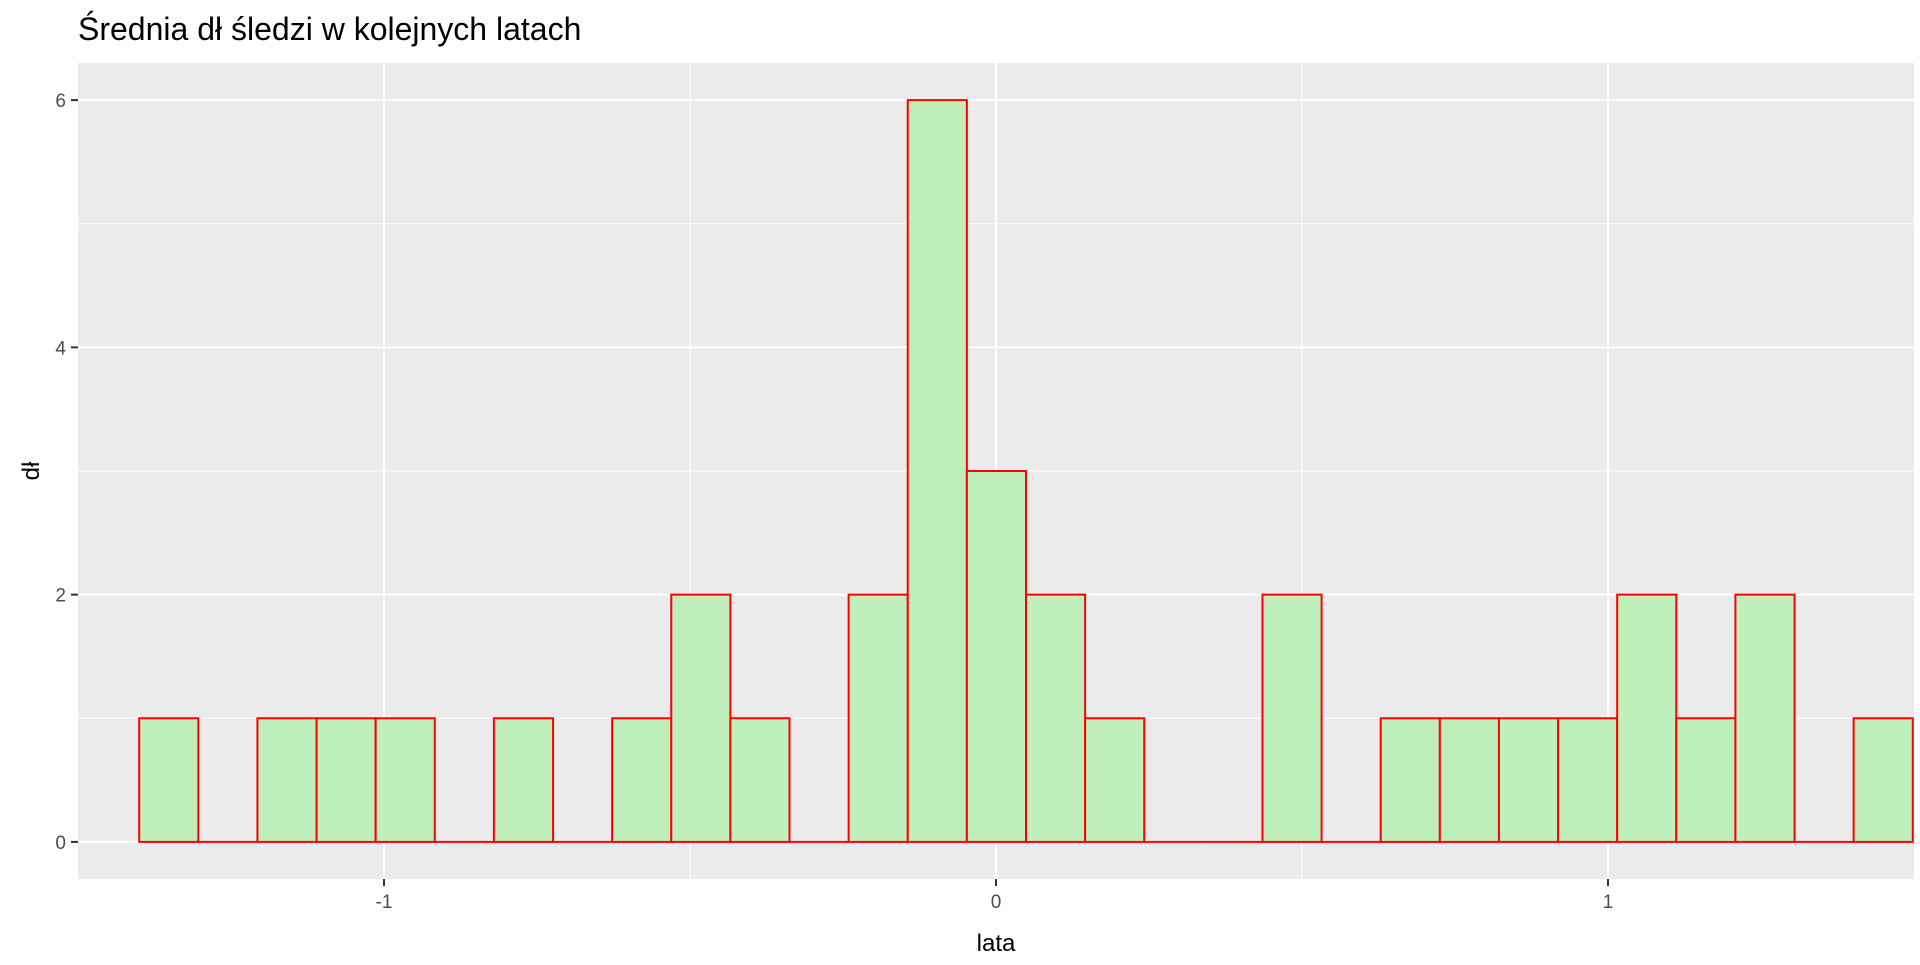  I want to click on y-tick-label: 0, so click(60, 843).